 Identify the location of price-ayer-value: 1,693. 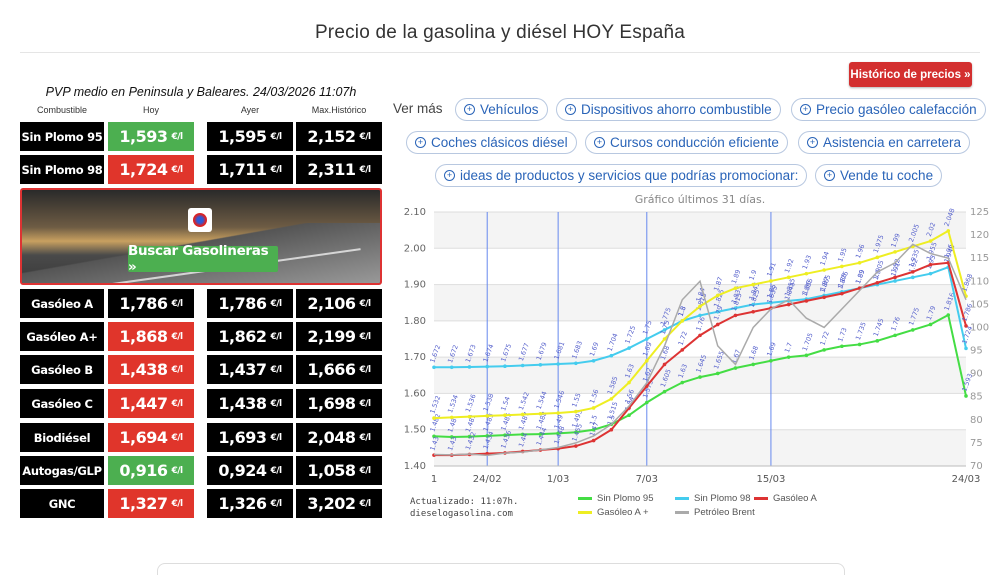
(242, 437).